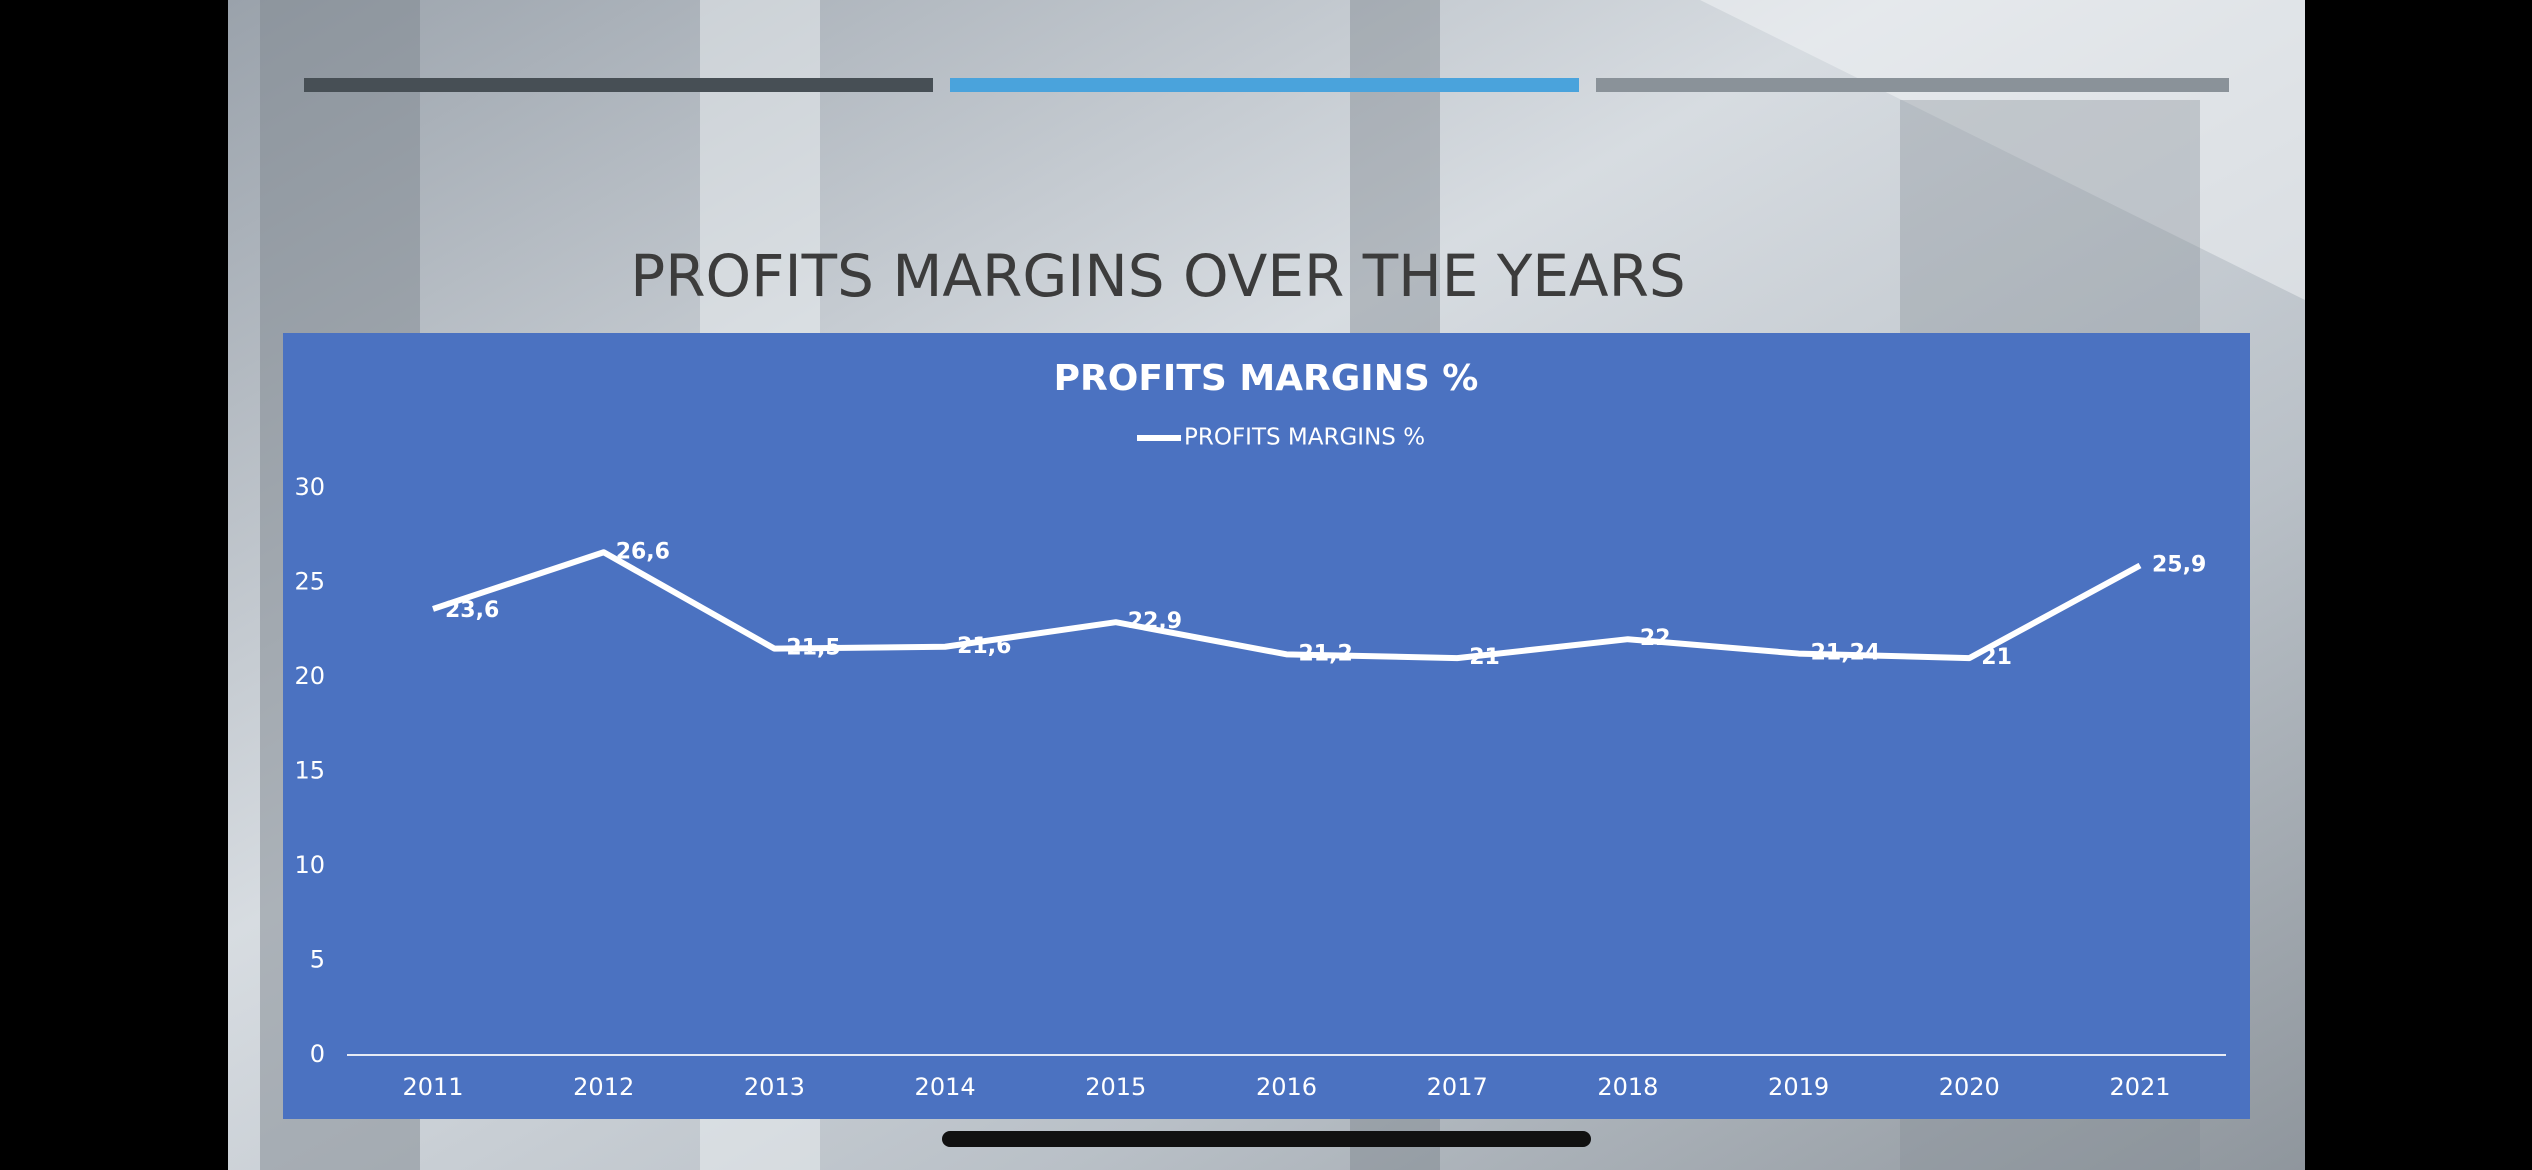 The width and height of the screenshot is (2532, 1170). Describe the element at coordinates (1287, 605) in the screenshot. I see `data-line` at that location.